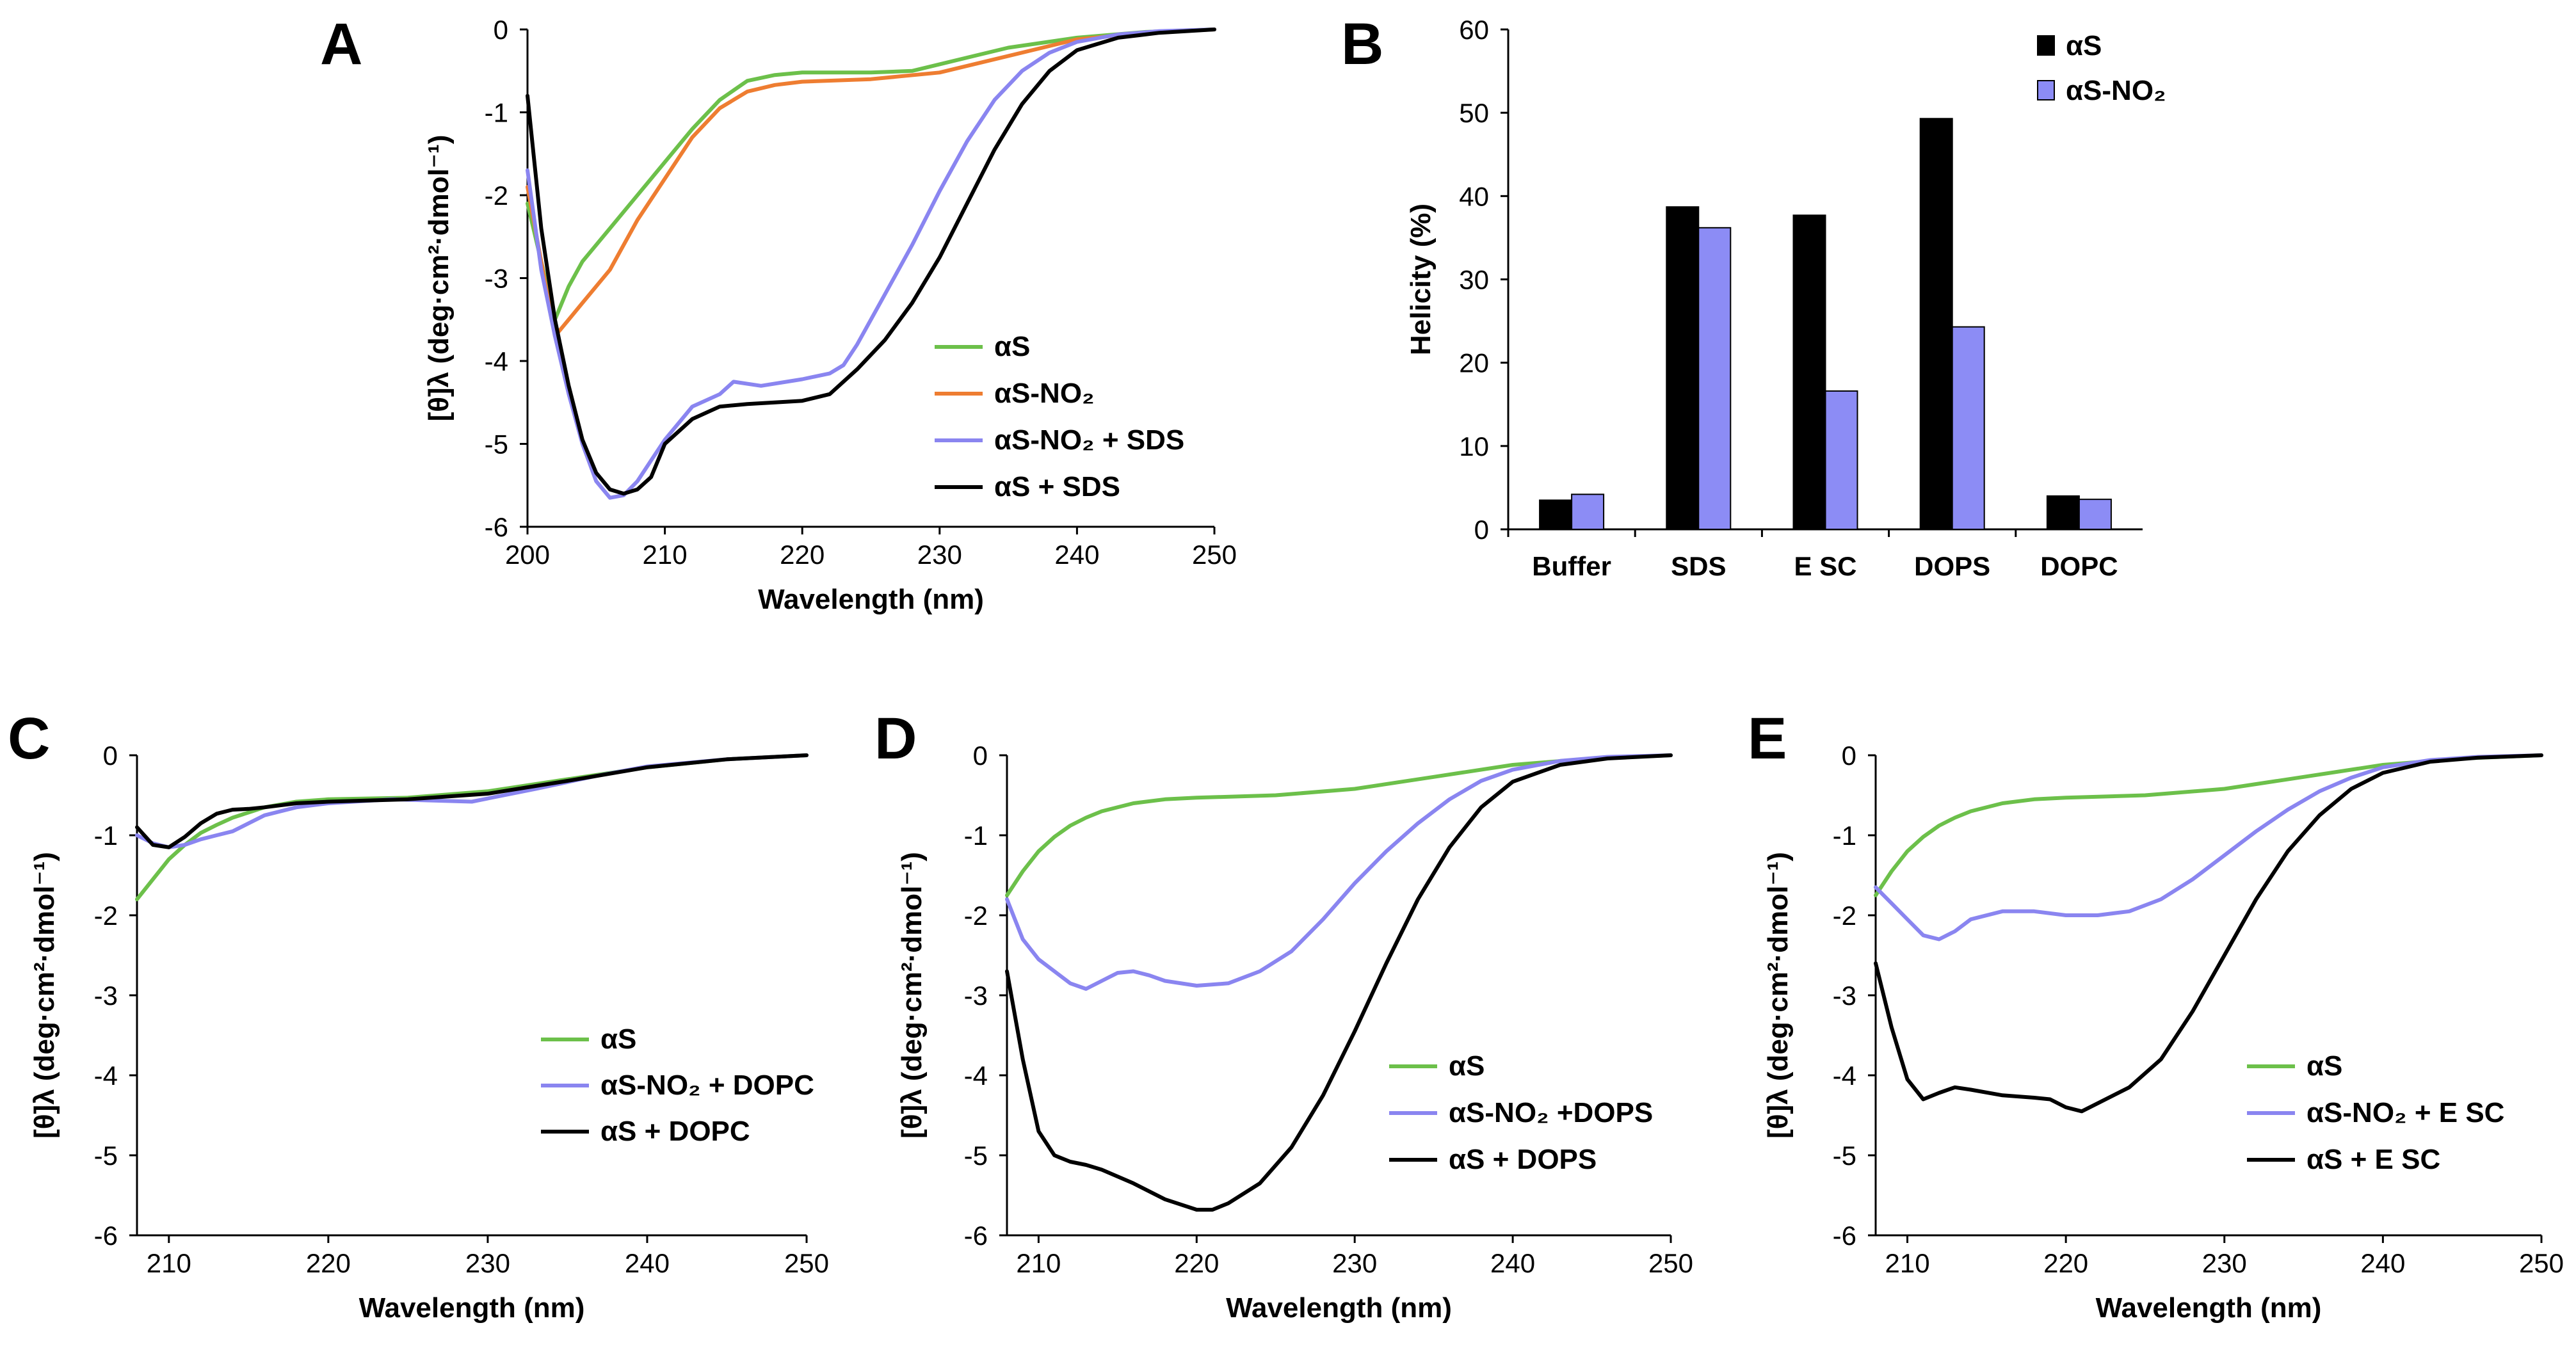  Describe the element at coordinates (1089, 440) in the screenshot. I see `legend-label: αS-NO₂ + SDS` at that location.